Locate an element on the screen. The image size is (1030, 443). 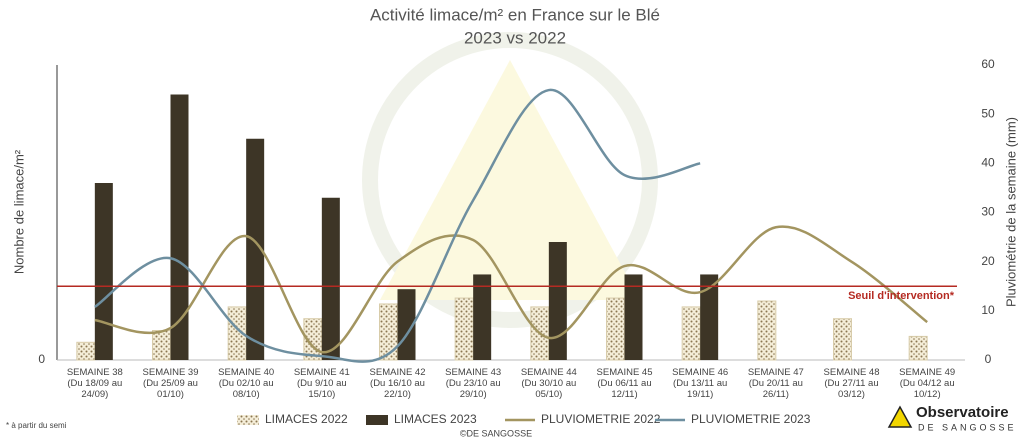
x-tick-label: SEMAINE 47 (Du 20/11 au 26/11) is located at coordinates (776, 383).